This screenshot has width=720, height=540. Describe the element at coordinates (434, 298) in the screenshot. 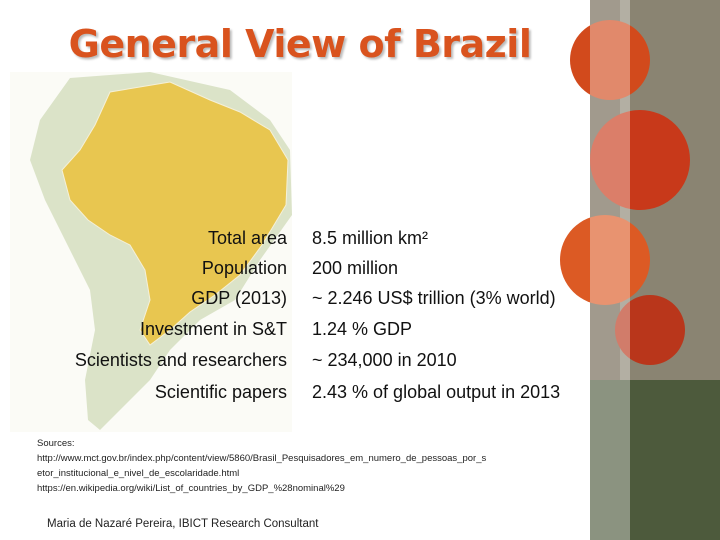

I see `row-value: ~ 2.246 US$ trillion (3% world)` at that location.